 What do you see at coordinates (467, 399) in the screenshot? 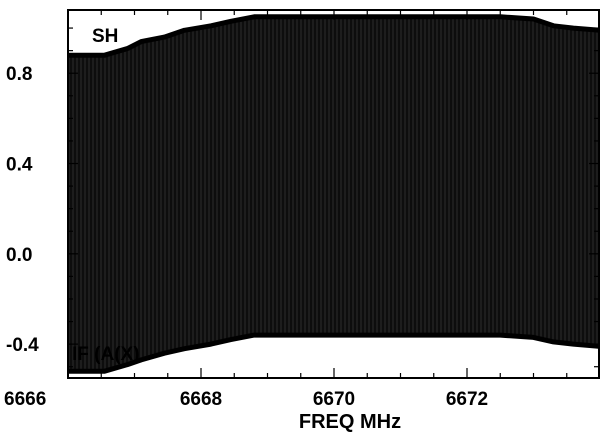
I see `x-tick-label: 6672` at bounding box center [467, 399].